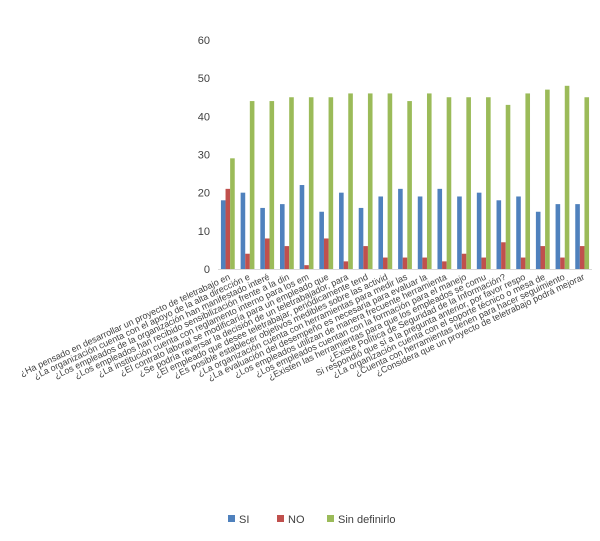 This screenshot has height=541, width=600. What do you see at coordinates (366, 520) in the screenshot?
I see `legend-label: Sin definirlo` at bounding box center [366, 520].